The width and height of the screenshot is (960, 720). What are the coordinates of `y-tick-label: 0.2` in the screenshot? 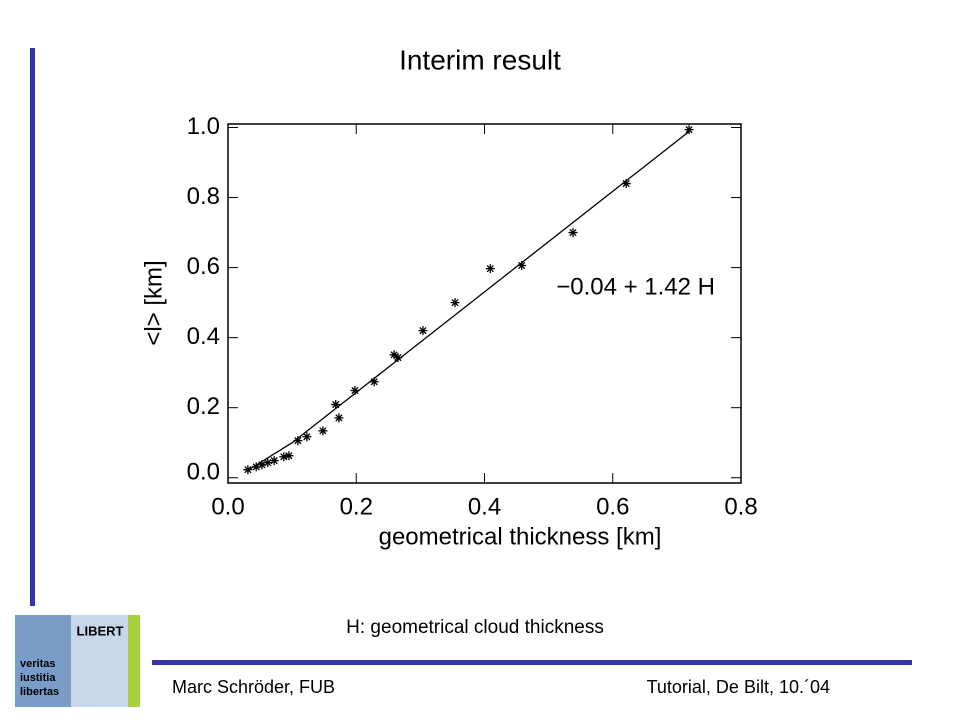 It's located at (203, 406).